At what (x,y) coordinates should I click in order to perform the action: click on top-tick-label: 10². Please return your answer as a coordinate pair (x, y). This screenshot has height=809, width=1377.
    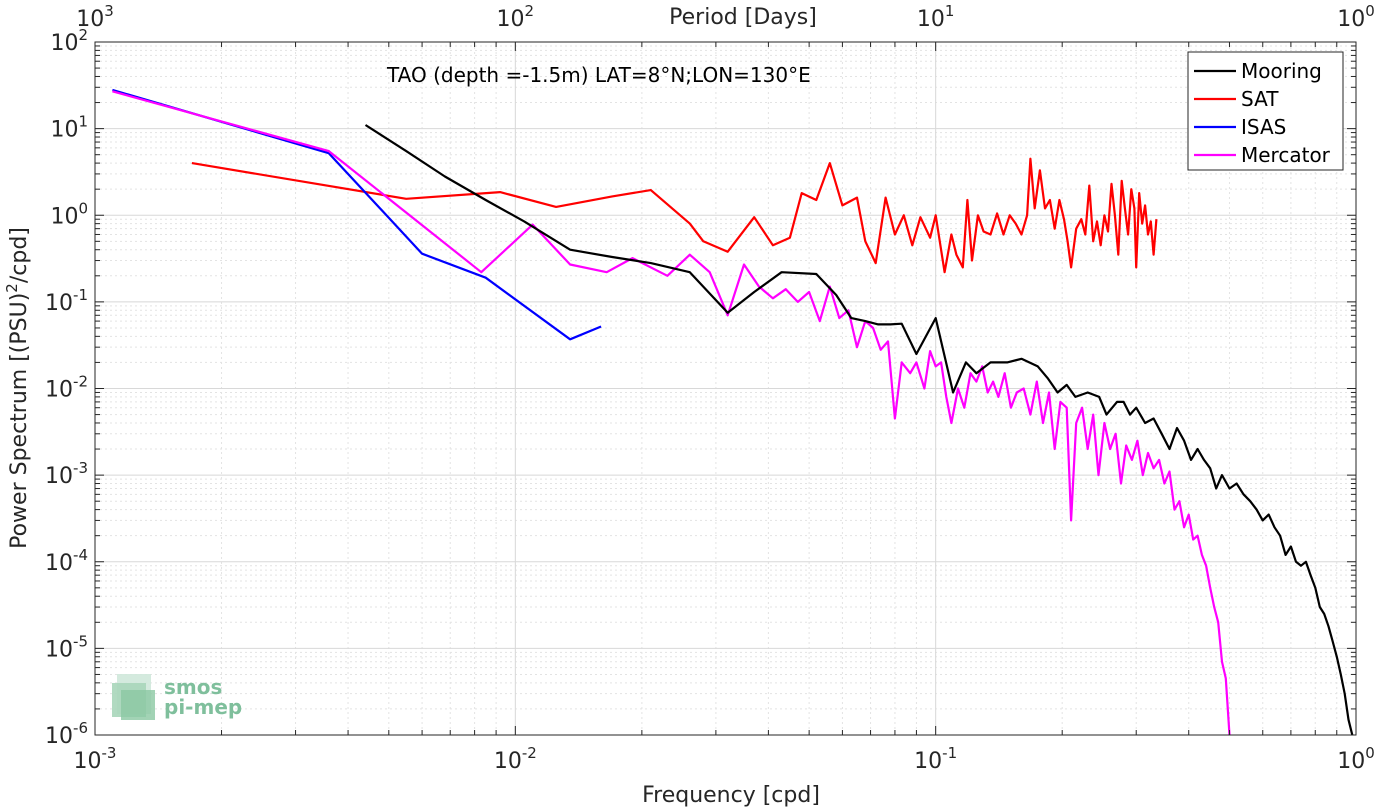
    Looking at the image, I should click on (516, 17).